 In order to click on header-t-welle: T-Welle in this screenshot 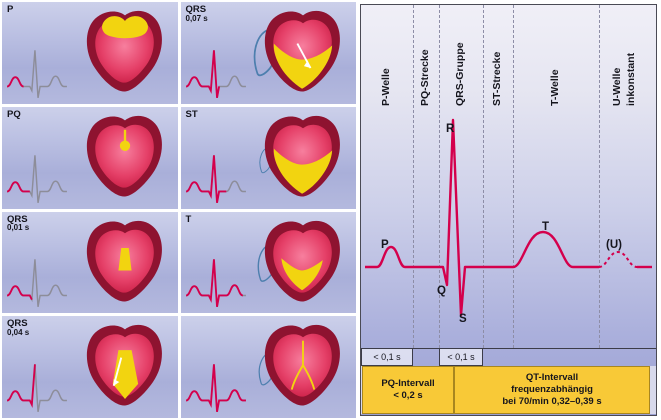, I will do `click(555, 87)`.